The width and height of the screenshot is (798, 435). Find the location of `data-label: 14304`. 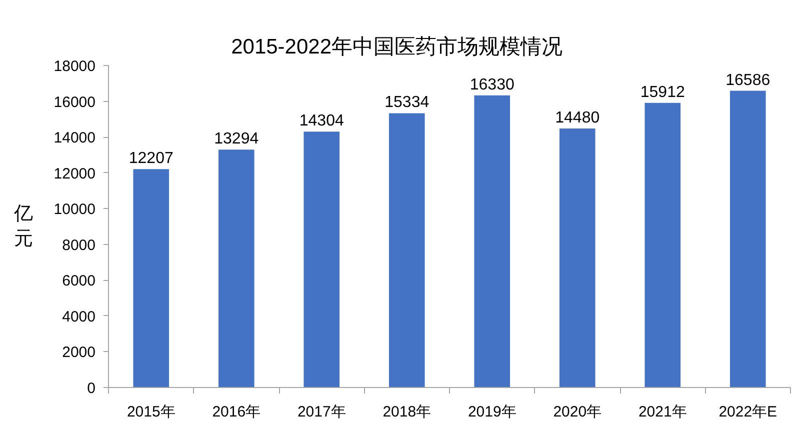

data-label: 14304 is located at coordinates (321, 121).